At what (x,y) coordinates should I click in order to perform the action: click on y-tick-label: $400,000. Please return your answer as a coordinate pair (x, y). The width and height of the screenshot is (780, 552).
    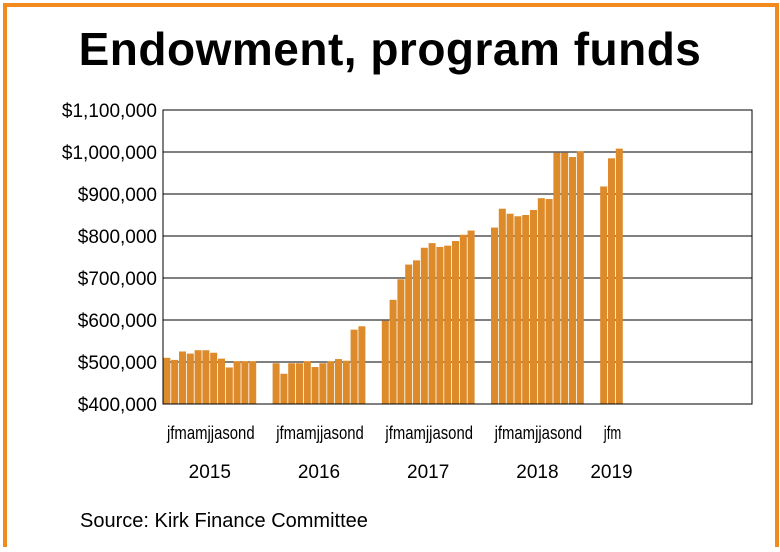
    Looking at the image, I should click on (117, 405).